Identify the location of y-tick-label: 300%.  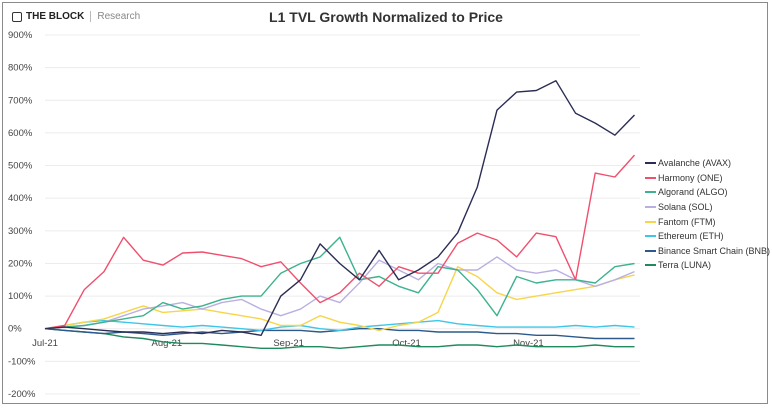
(20, 231).